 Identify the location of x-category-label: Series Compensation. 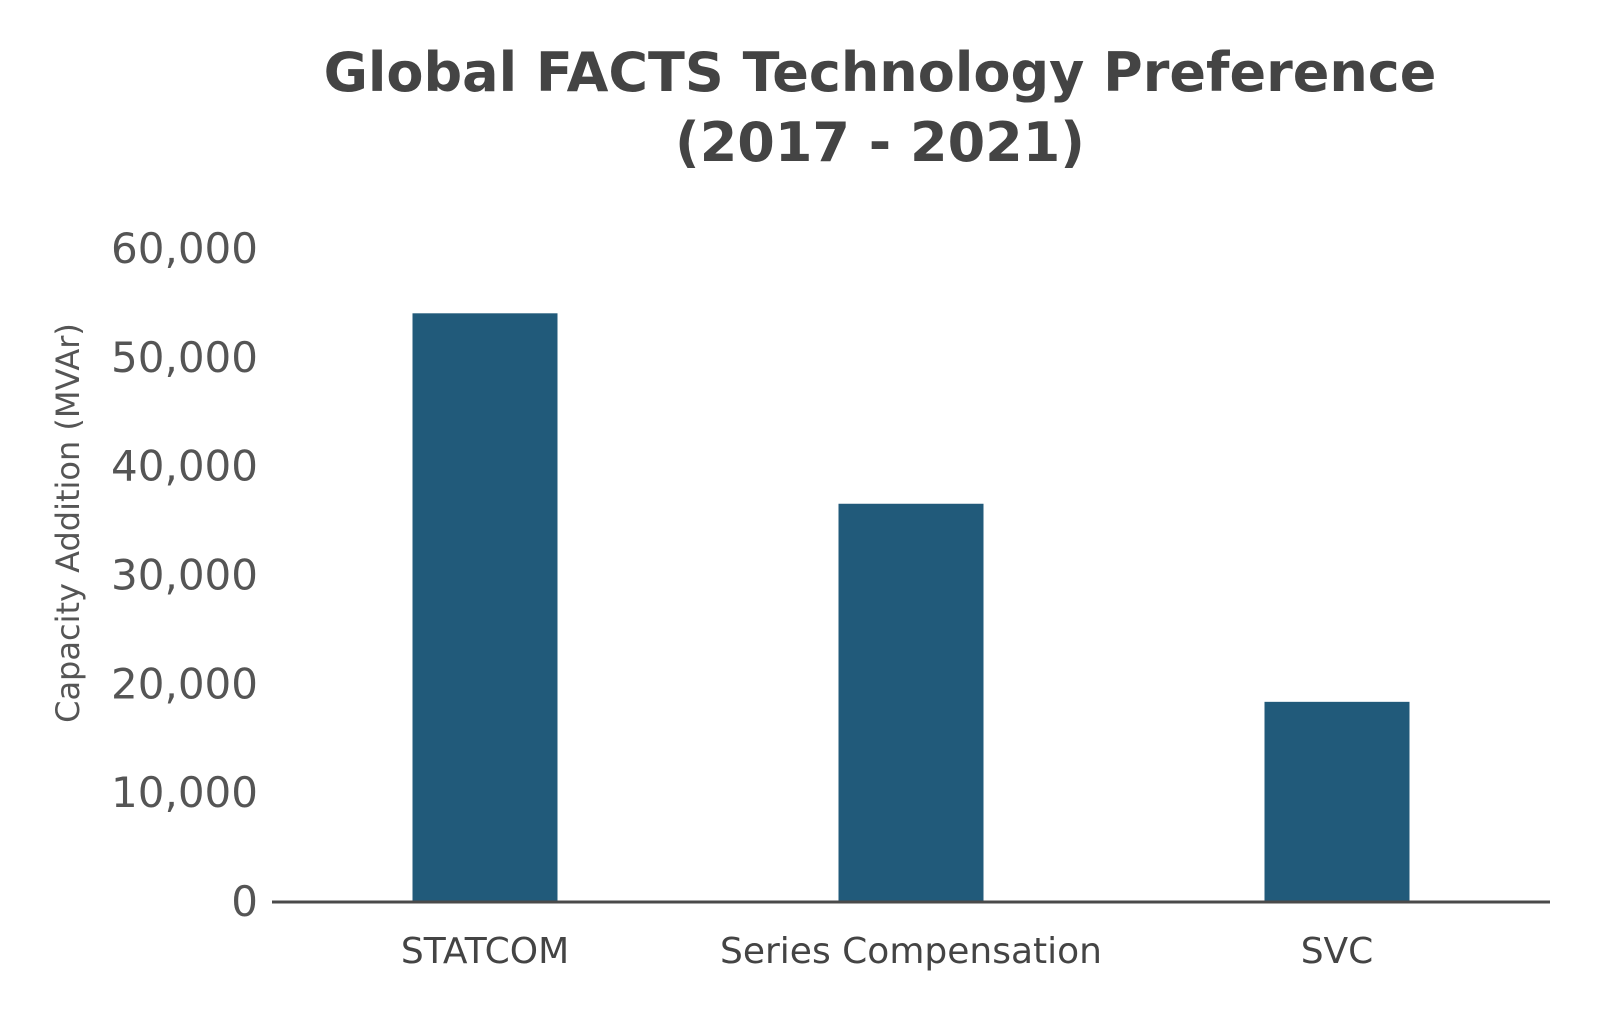
(911, 951).